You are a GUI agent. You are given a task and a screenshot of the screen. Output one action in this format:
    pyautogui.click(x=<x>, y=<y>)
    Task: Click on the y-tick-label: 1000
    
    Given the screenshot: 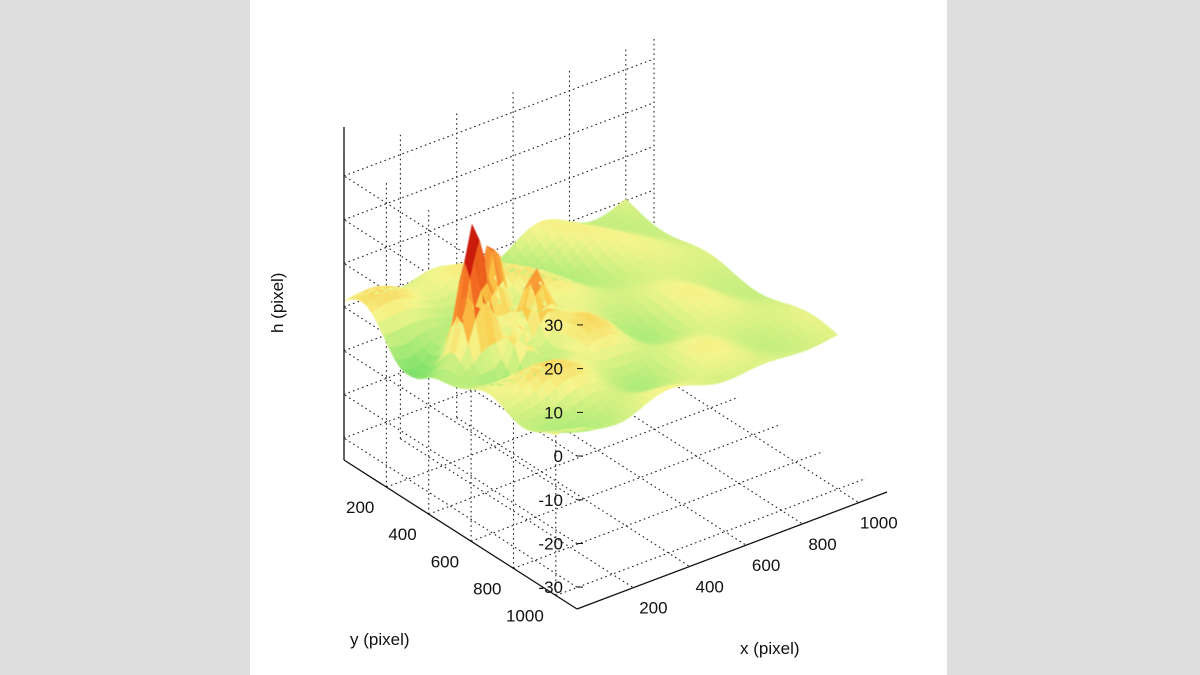 What is the action you would take?
    pyautogui.click(x=525, y=616)
    